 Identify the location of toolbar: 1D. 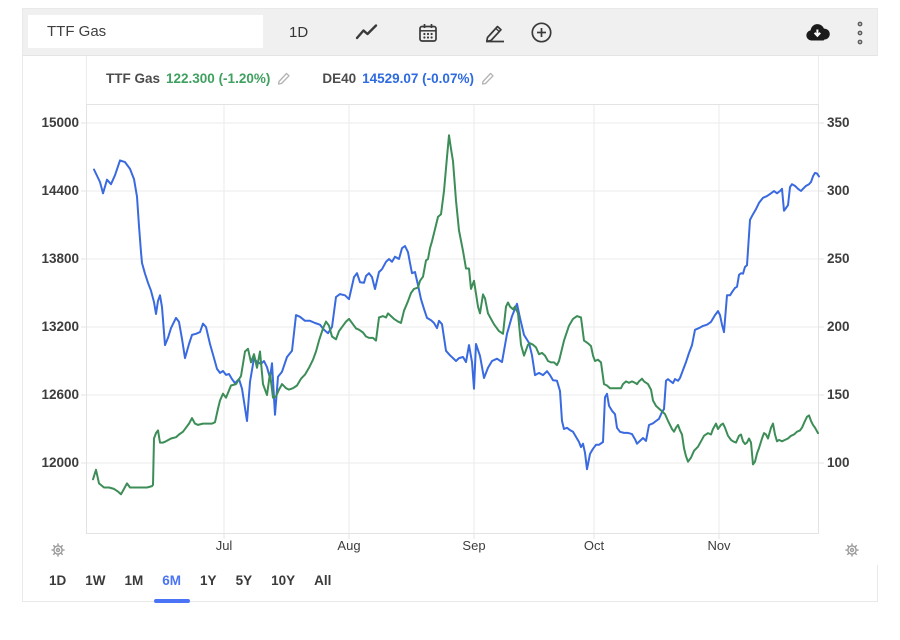
(450, 32).